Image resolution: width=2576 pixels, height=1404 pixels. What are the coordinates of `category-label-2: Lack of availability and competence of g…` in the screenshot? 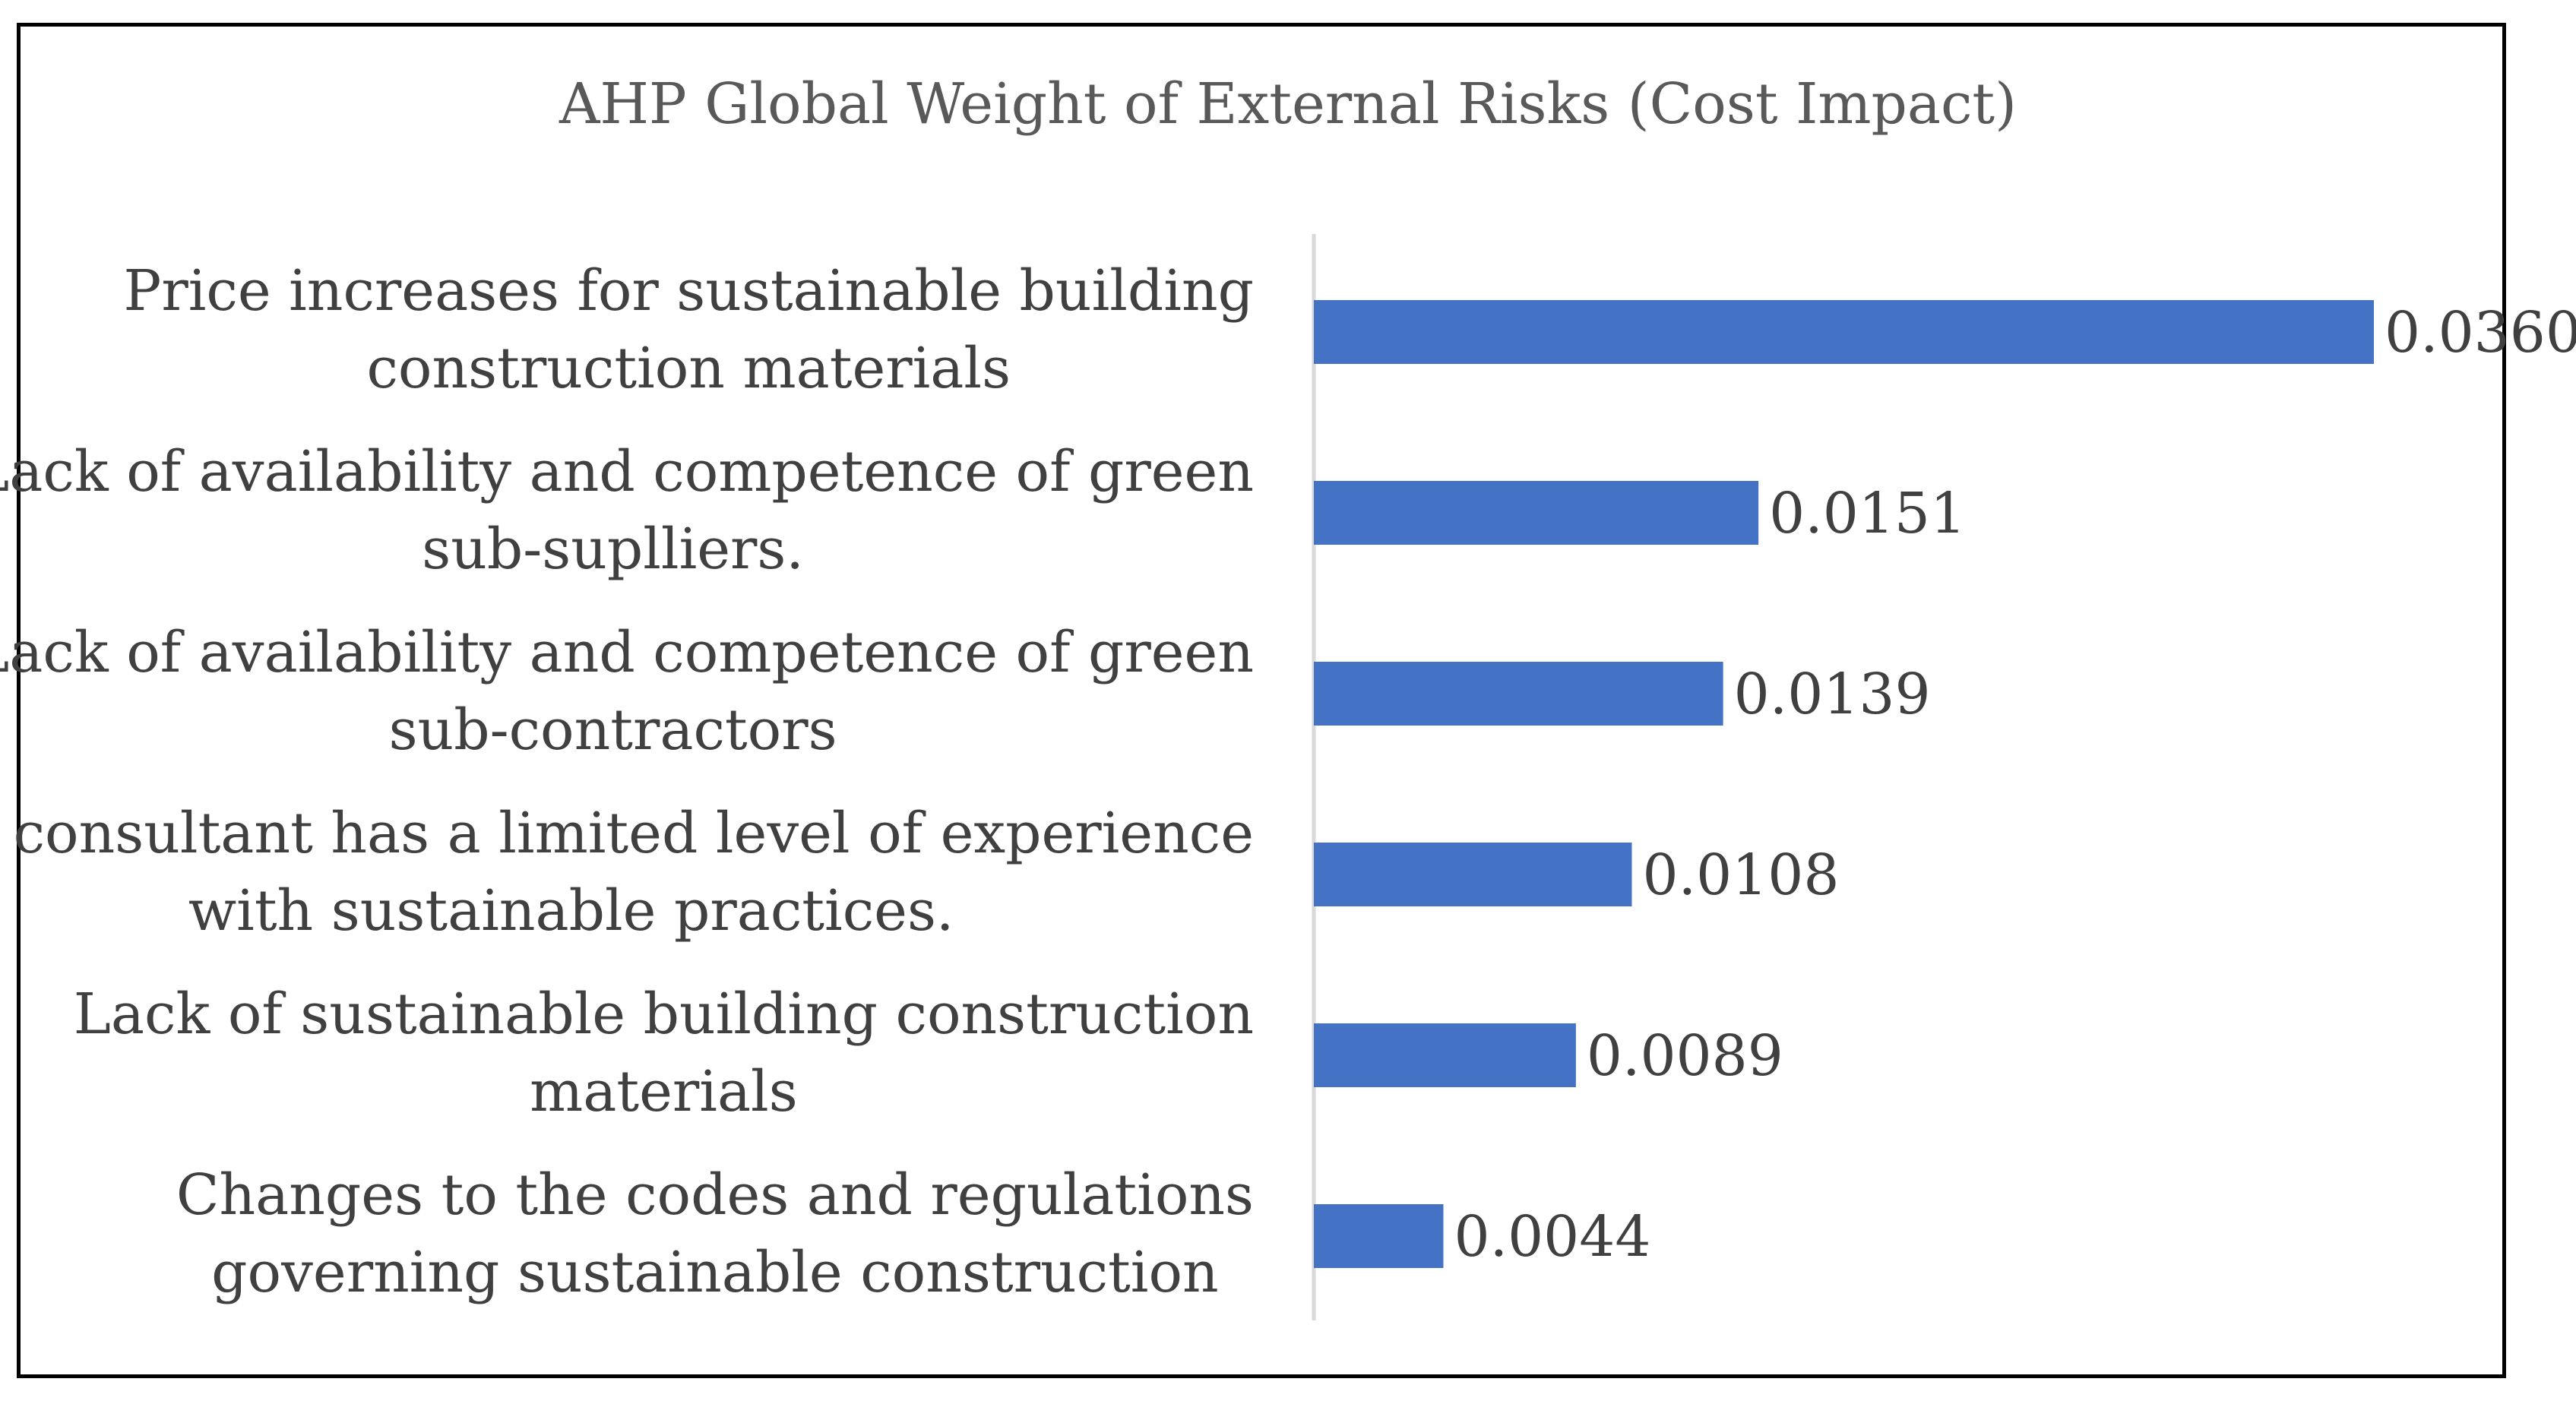 It's located at (627, 510).